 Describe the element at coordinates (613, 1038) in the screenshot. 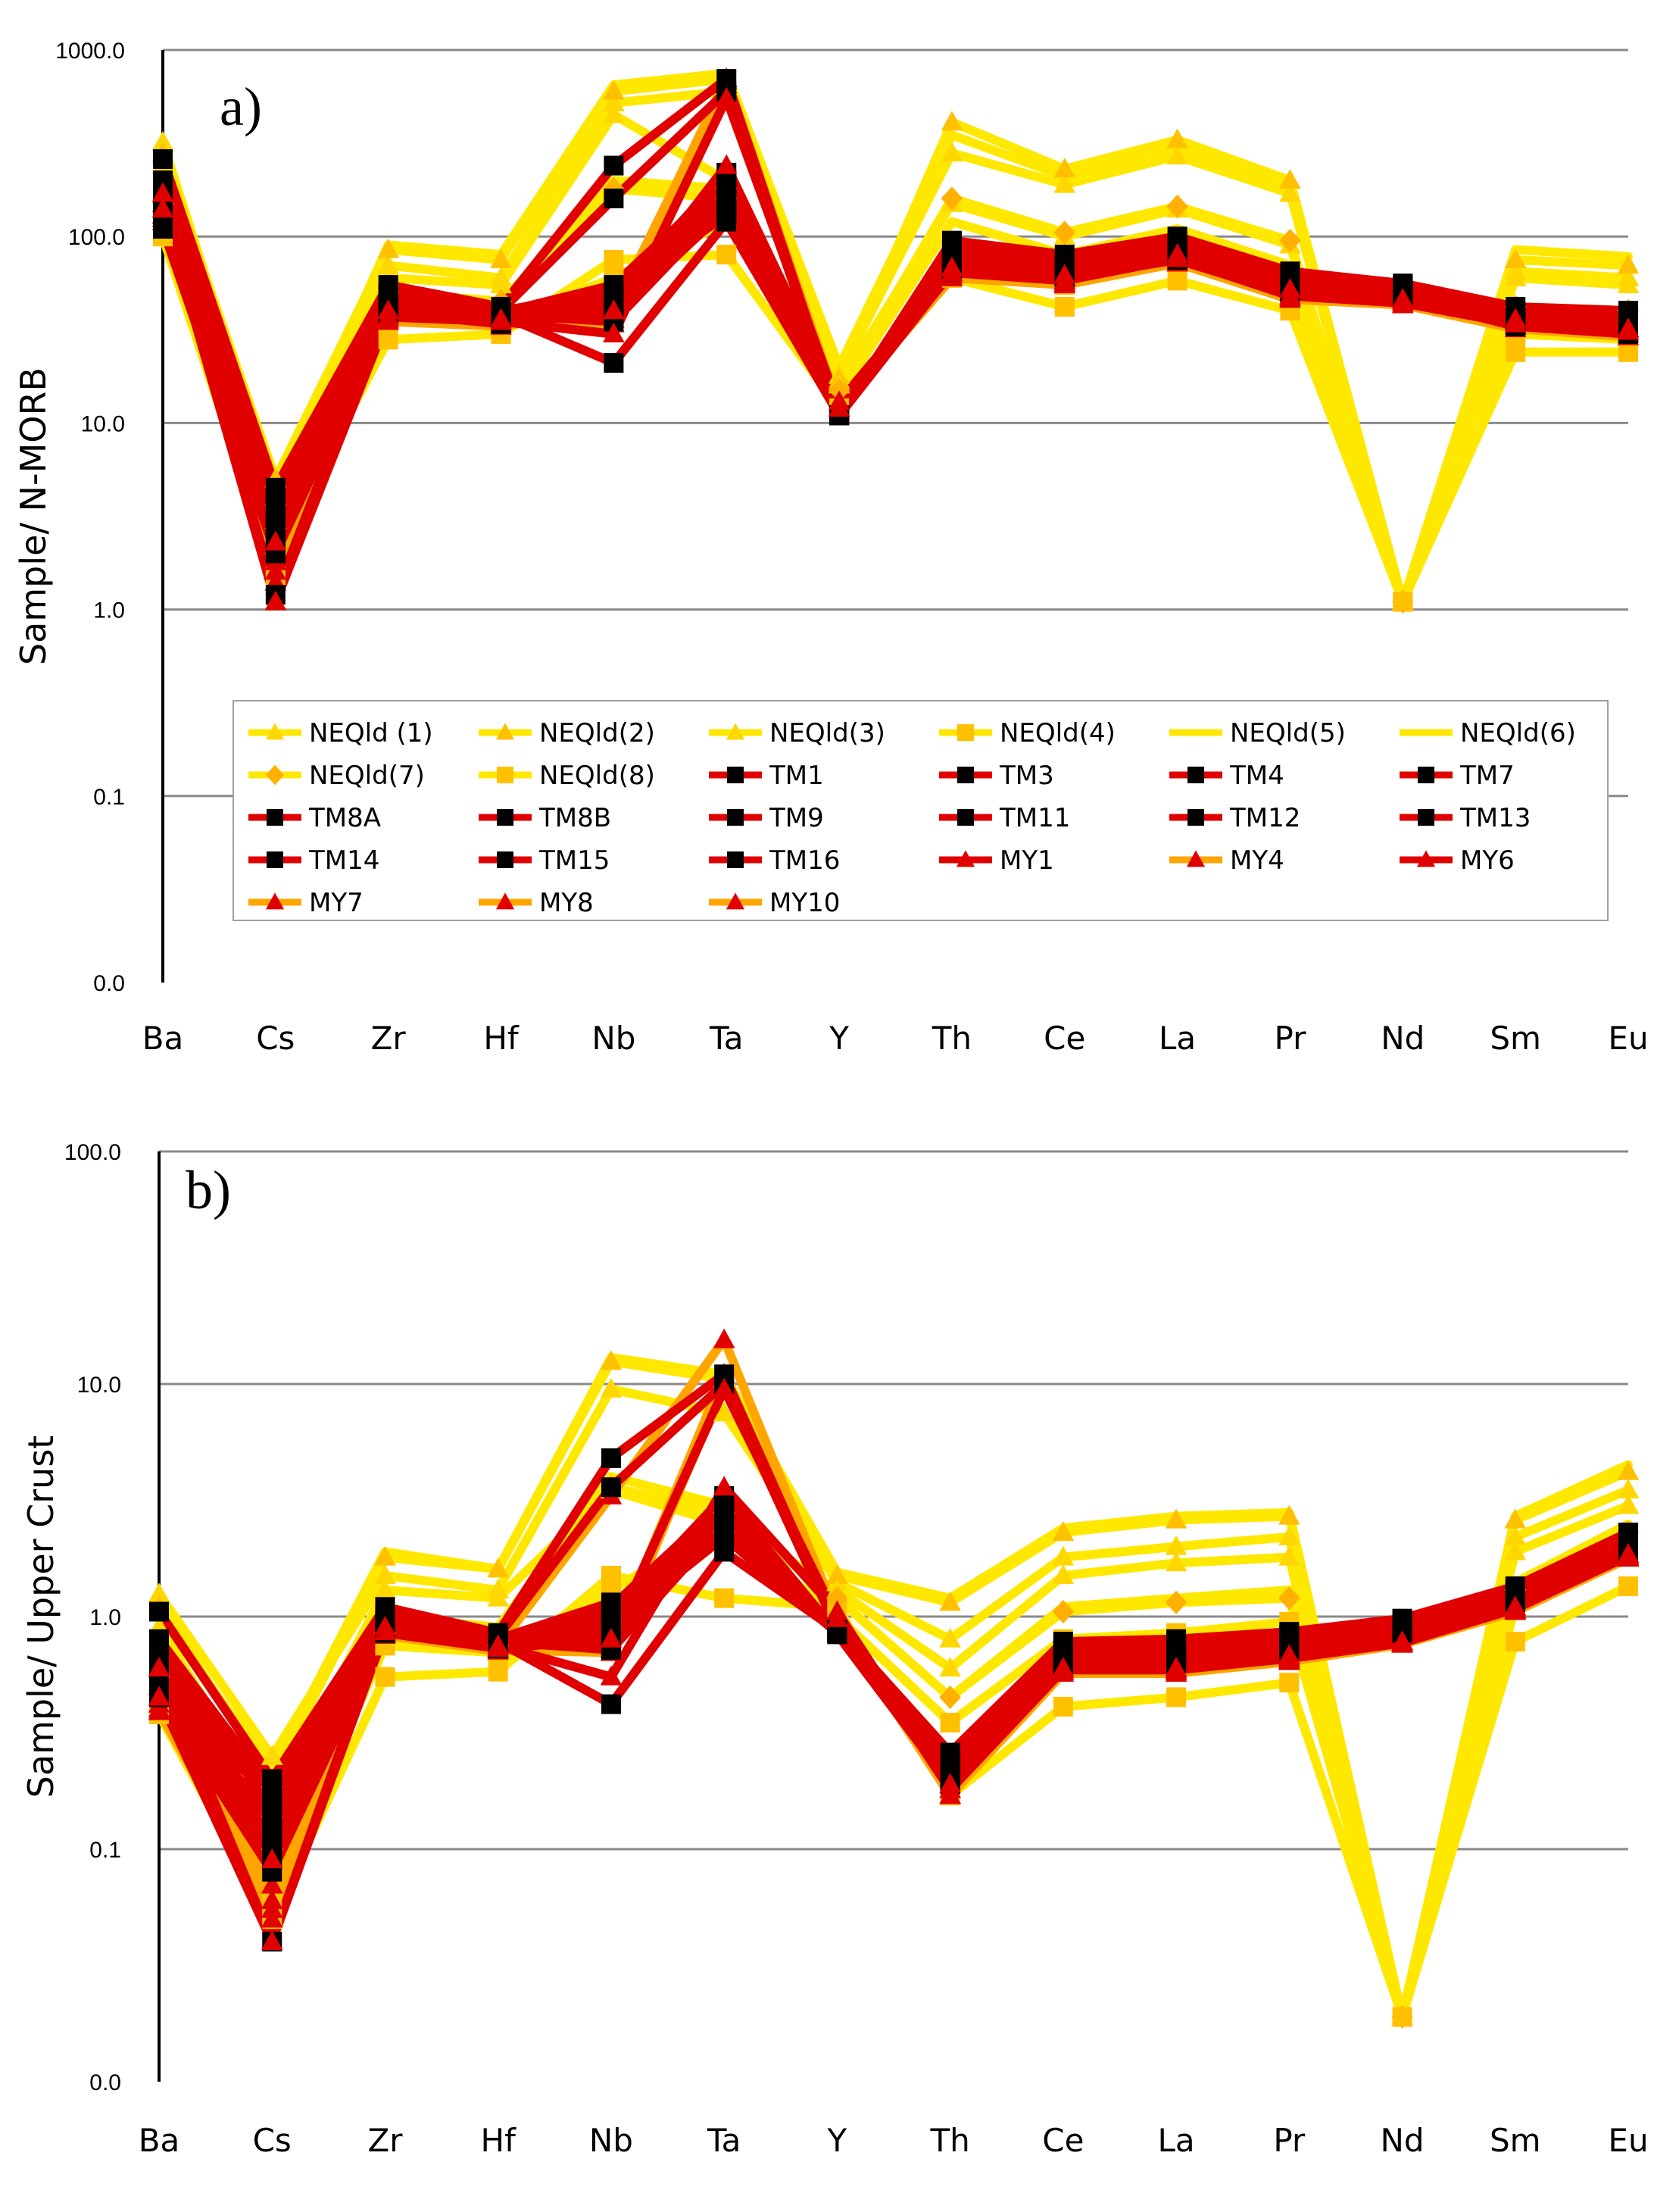

I see `x-tick-label: Nb` at that location.